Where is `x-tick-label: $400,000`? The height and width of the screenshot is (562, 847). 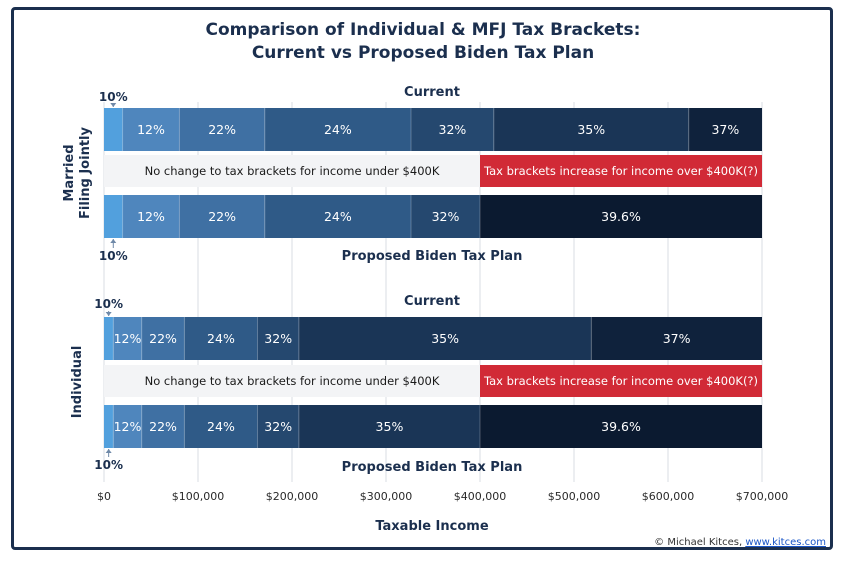 x-tick-label: $400,000 is located at coordinates (480, 496).